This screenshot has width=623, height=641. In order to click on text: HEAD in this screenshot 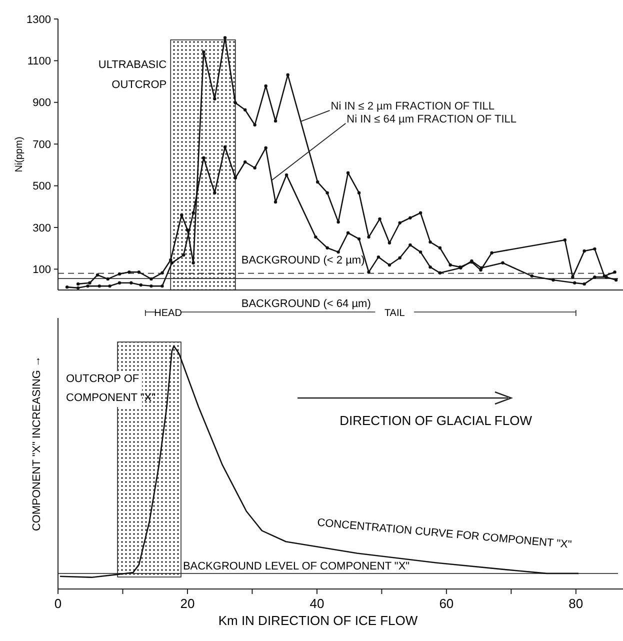, I will do `click(168, 313)`.